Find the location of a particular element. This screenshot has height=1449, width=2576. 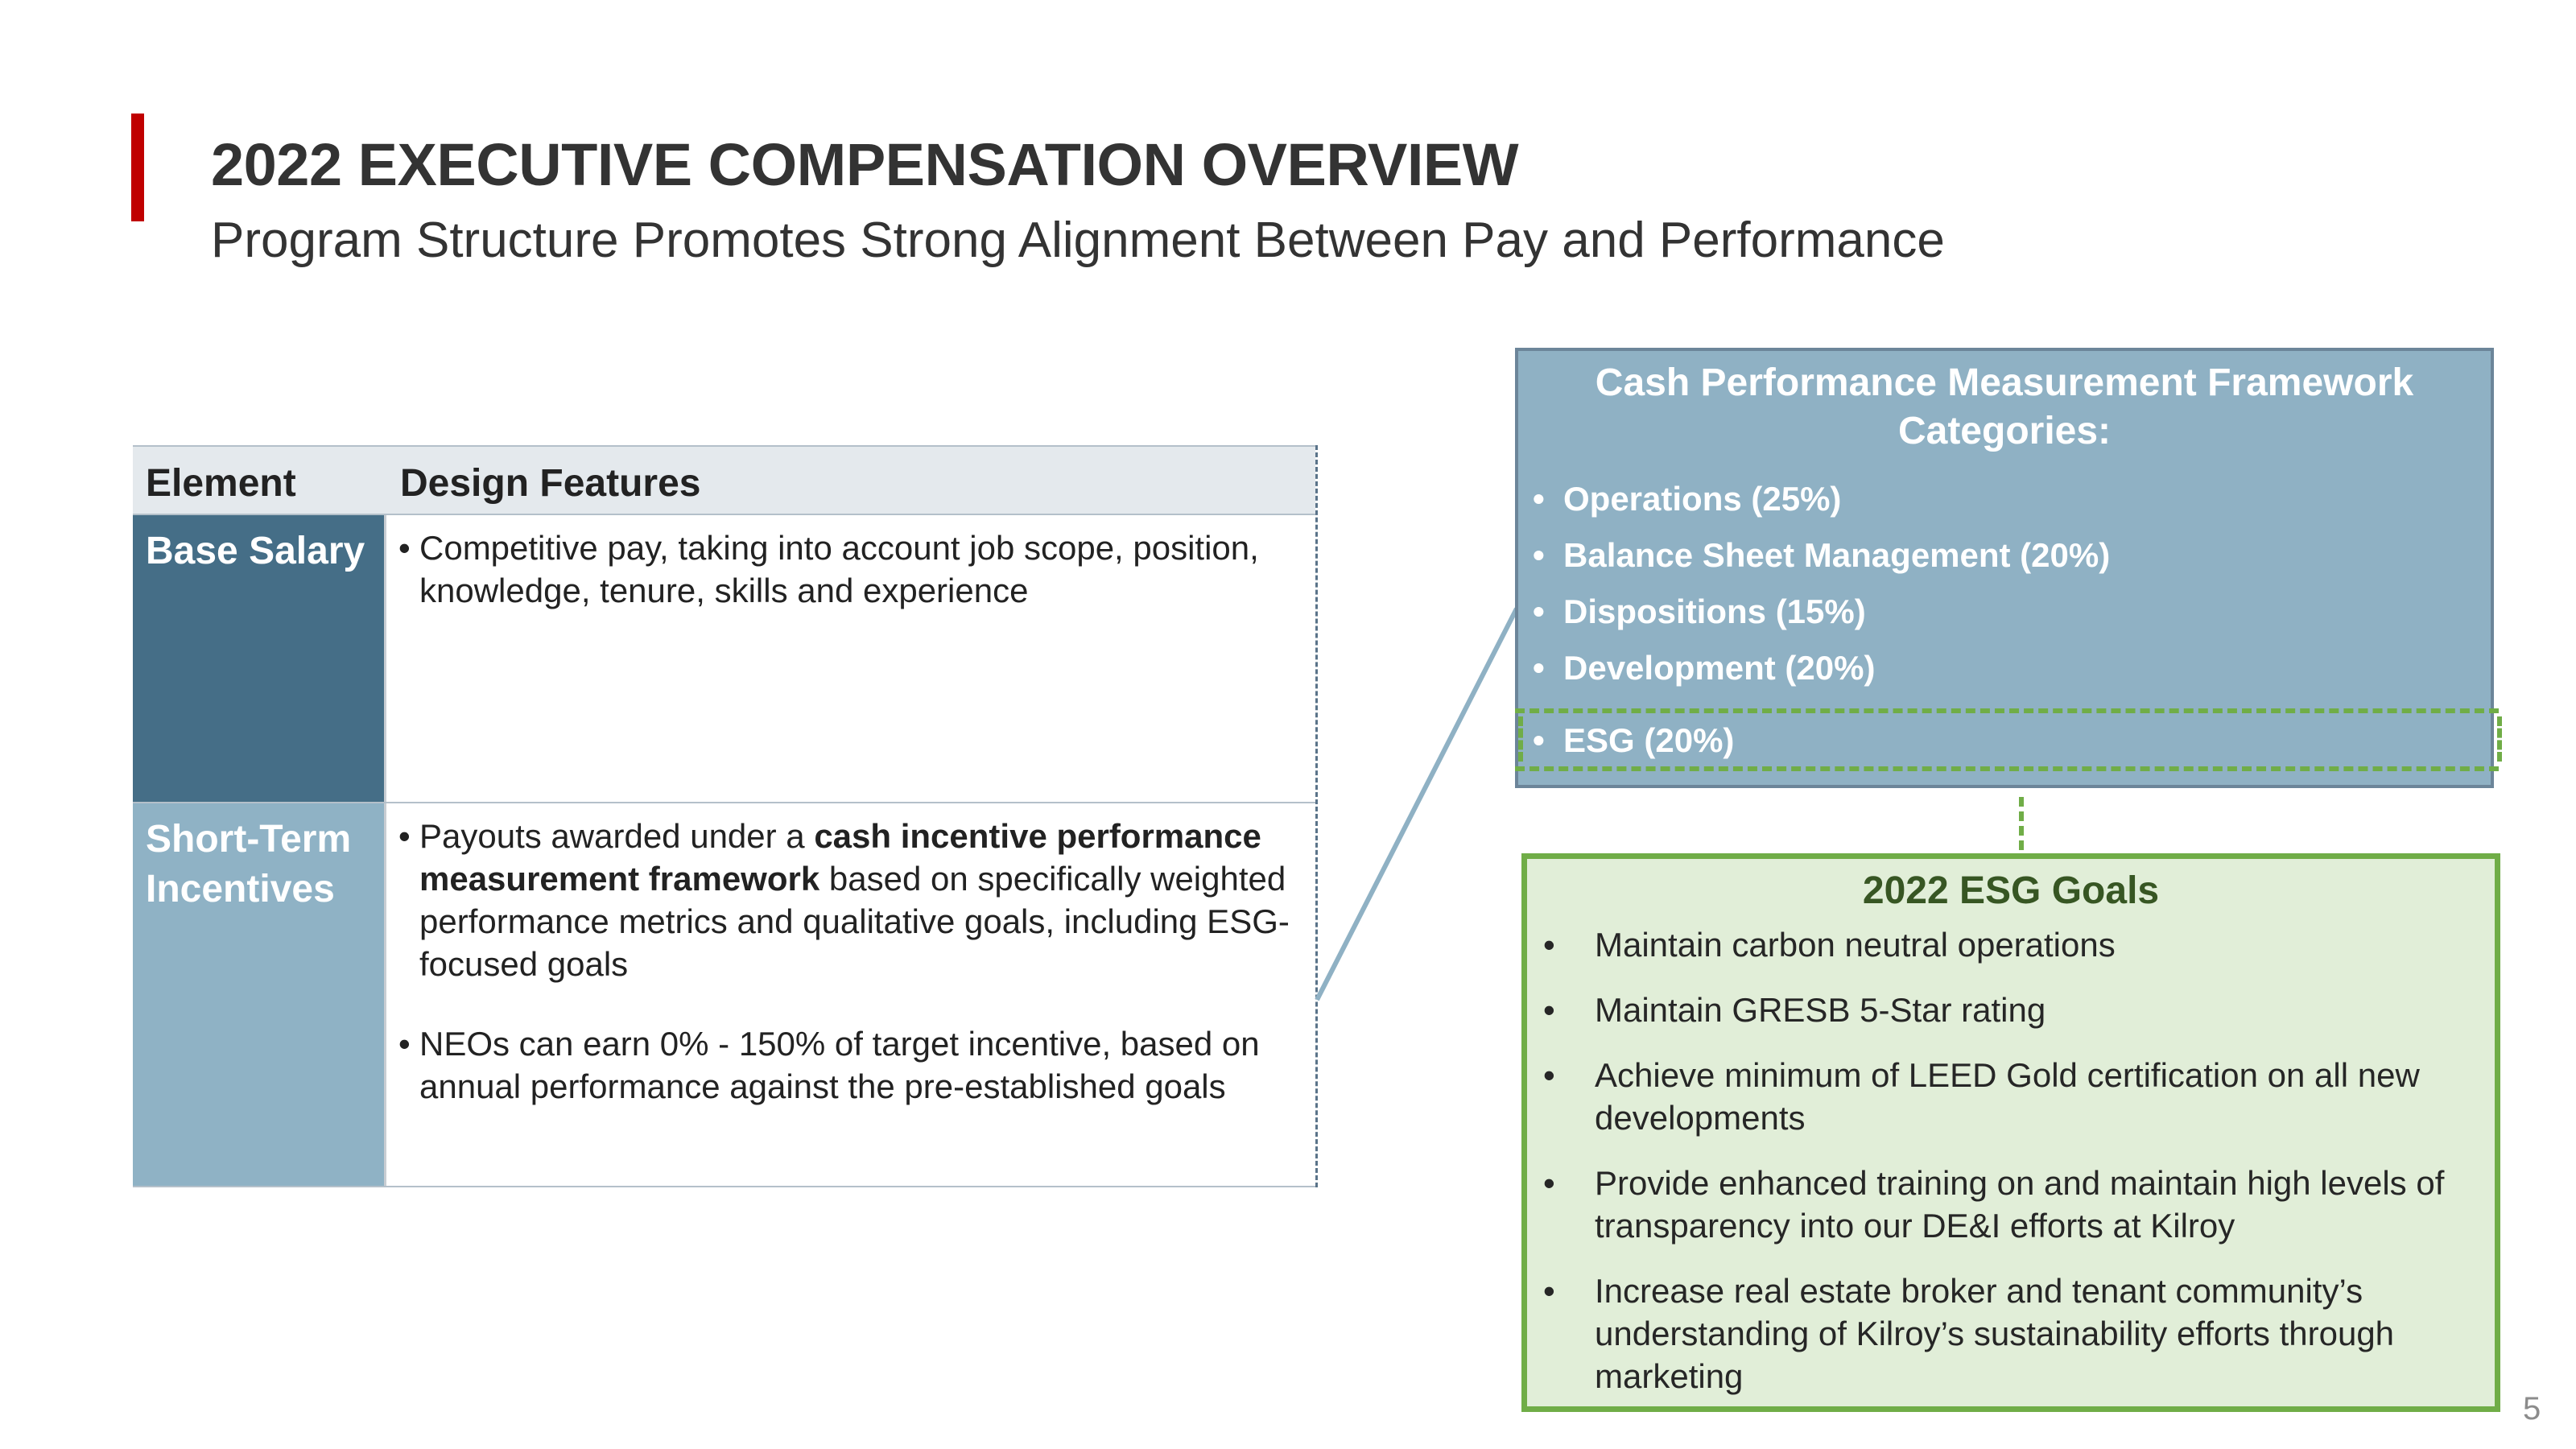

framework-category: • Balance Sheet Management (20%) is located at coordinates (1821, 563).